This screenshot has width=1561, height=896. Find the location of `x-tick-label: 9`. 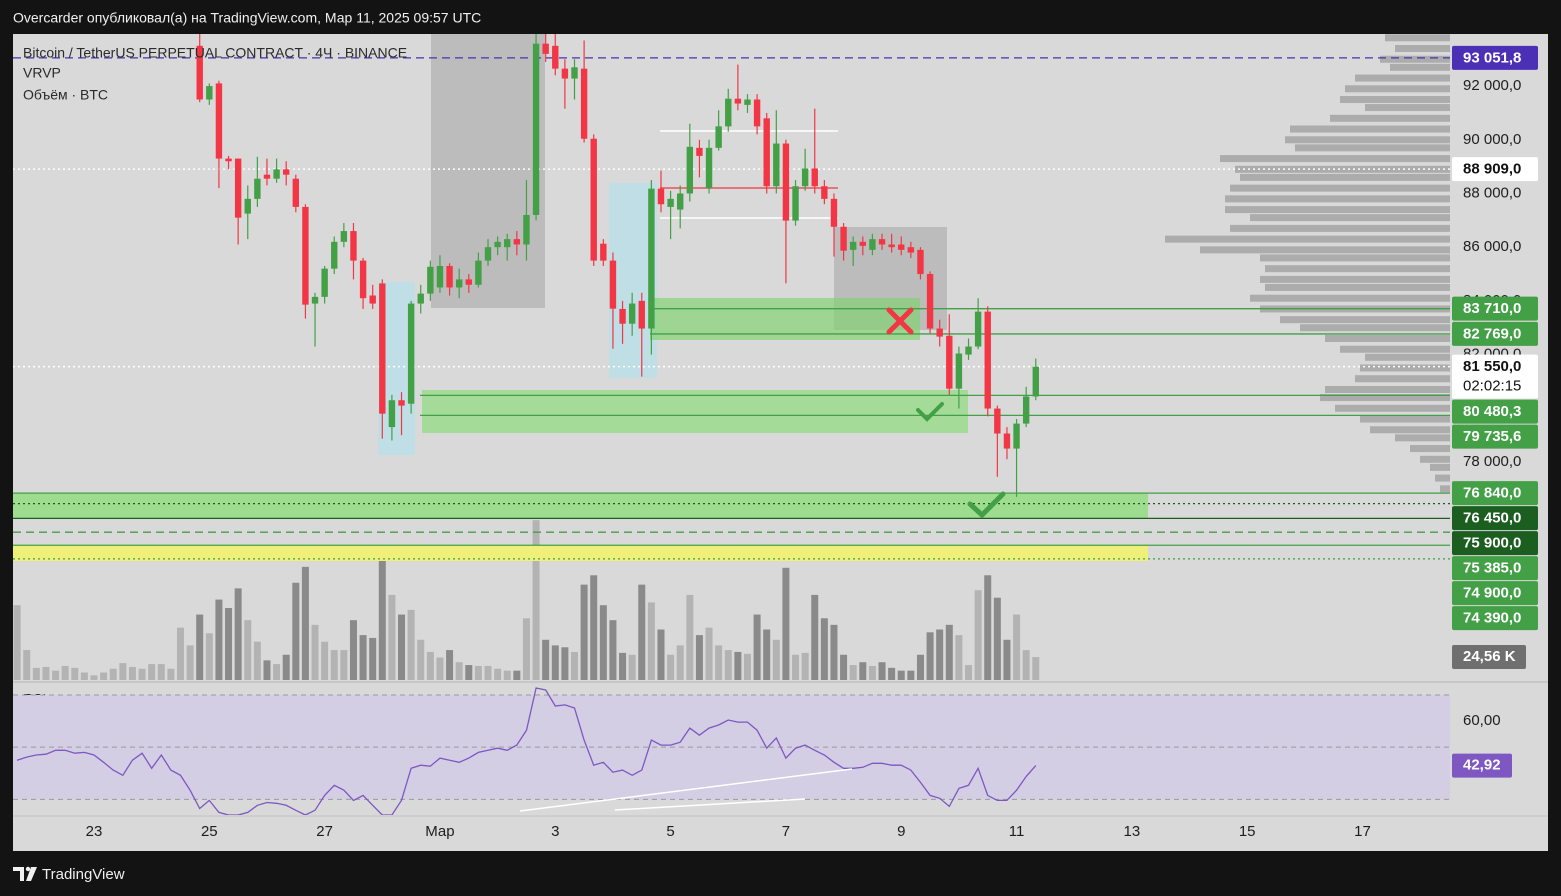

x-tick-label: 9 is located at coordinates (901, 831).